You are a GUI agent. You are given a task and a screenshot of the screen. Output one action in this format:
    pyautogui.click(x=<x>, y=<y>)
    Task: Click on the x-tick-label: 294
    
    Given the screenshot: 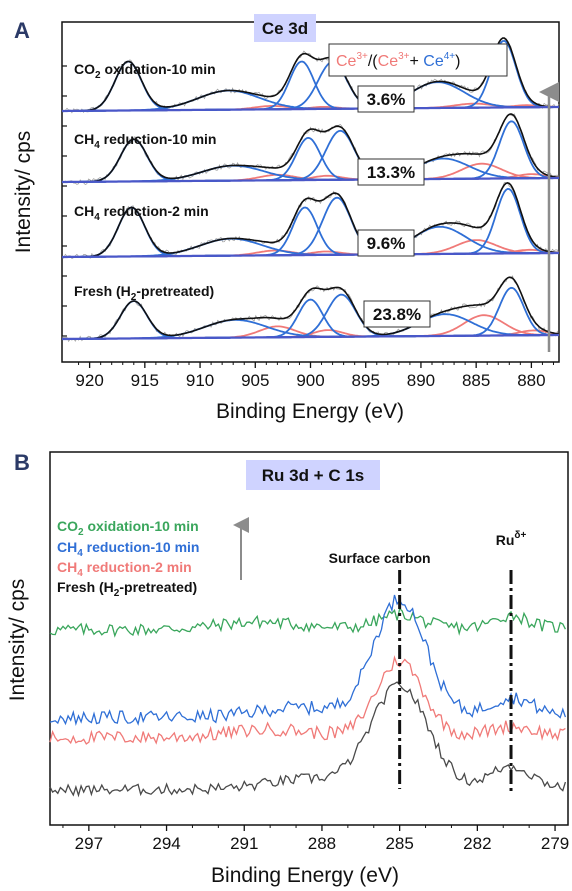 What is the action you would take?
    pyautogui.click(x=166, y=843)
    